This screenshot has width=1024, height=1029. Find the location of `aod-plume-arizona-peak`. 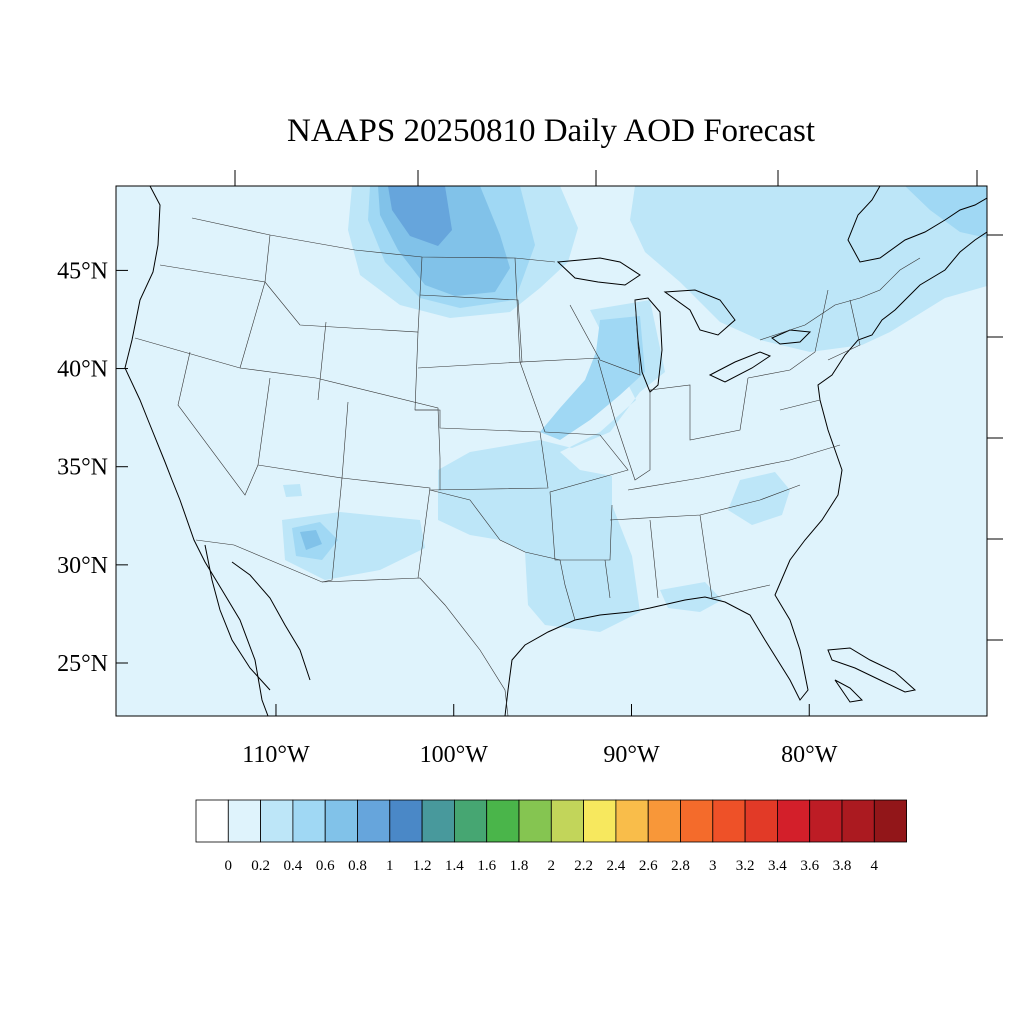

aod-plume-arizona-peak is located at coordinates (311, 540).